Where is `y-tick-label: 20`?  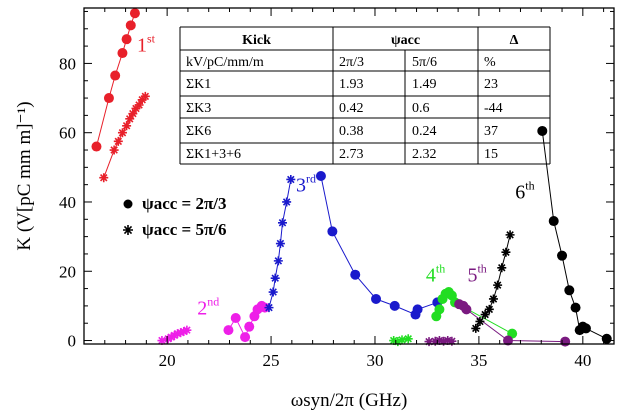
y-tick-label: 20 is located at coordinates (67, 271).